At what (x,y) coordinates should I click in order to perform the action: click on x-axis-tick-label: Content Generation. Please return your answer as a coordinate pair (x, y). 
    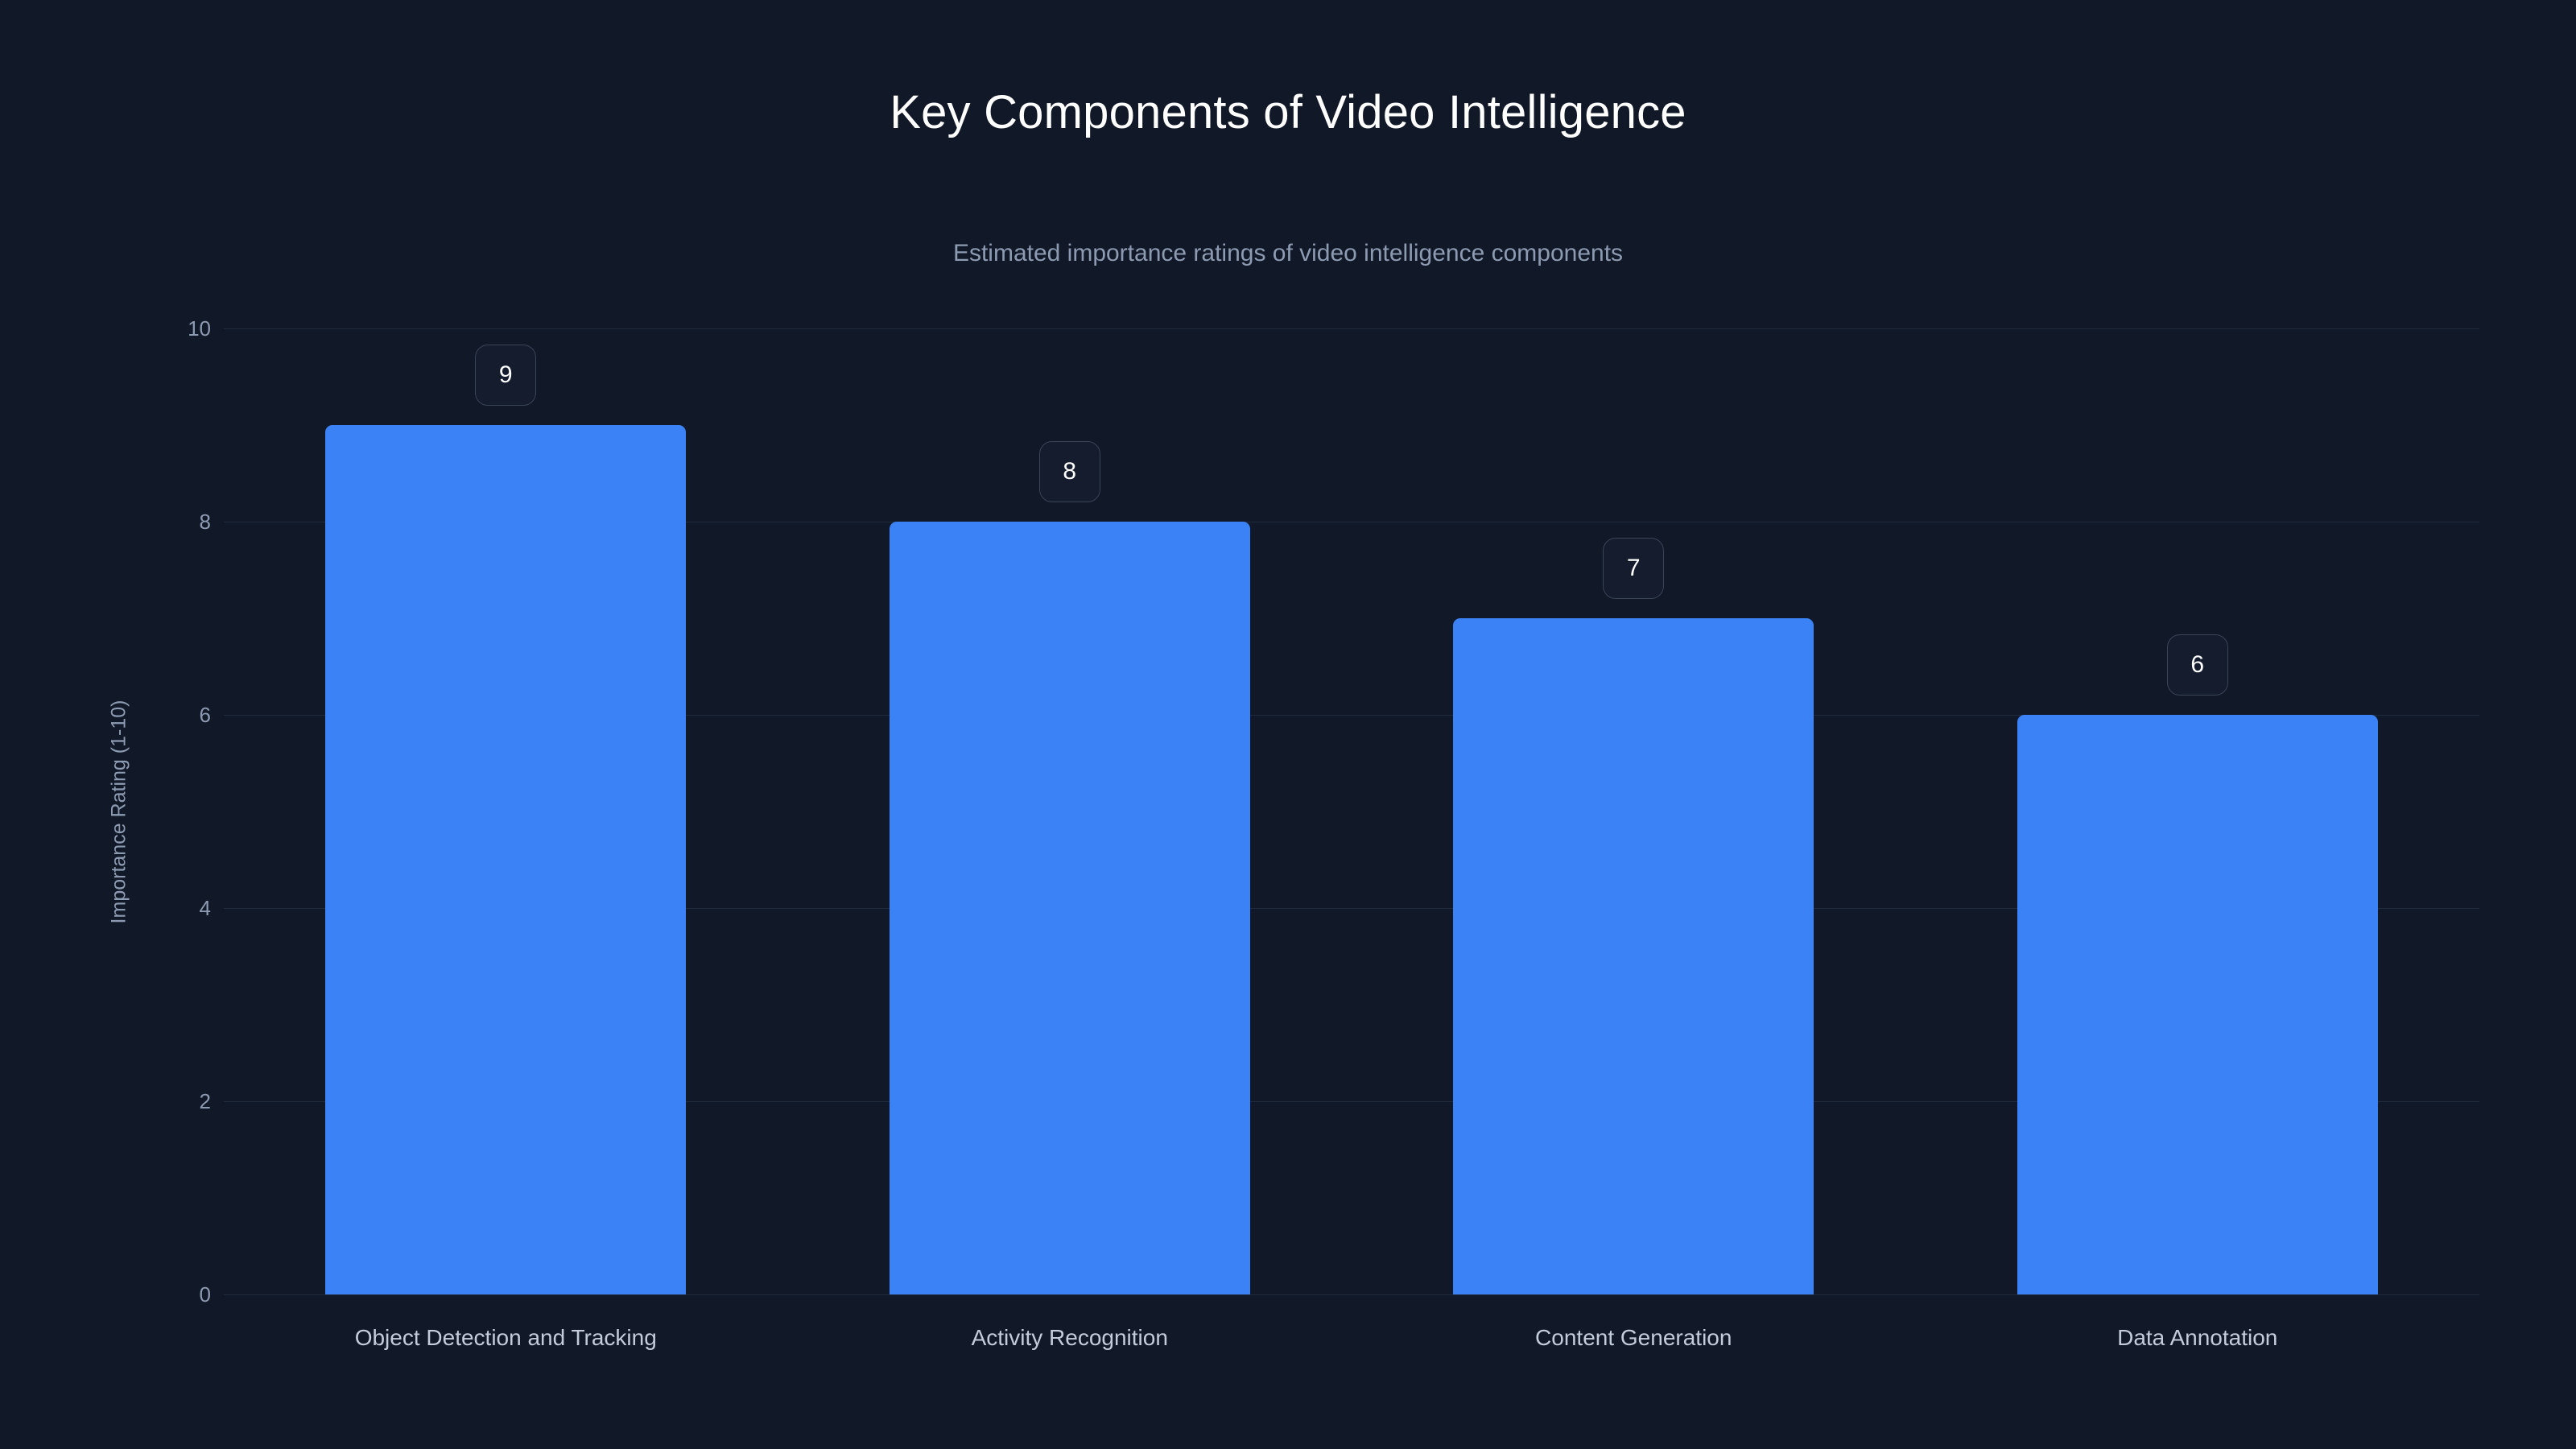
    Looking at the image, I should click on (1633, 1337).